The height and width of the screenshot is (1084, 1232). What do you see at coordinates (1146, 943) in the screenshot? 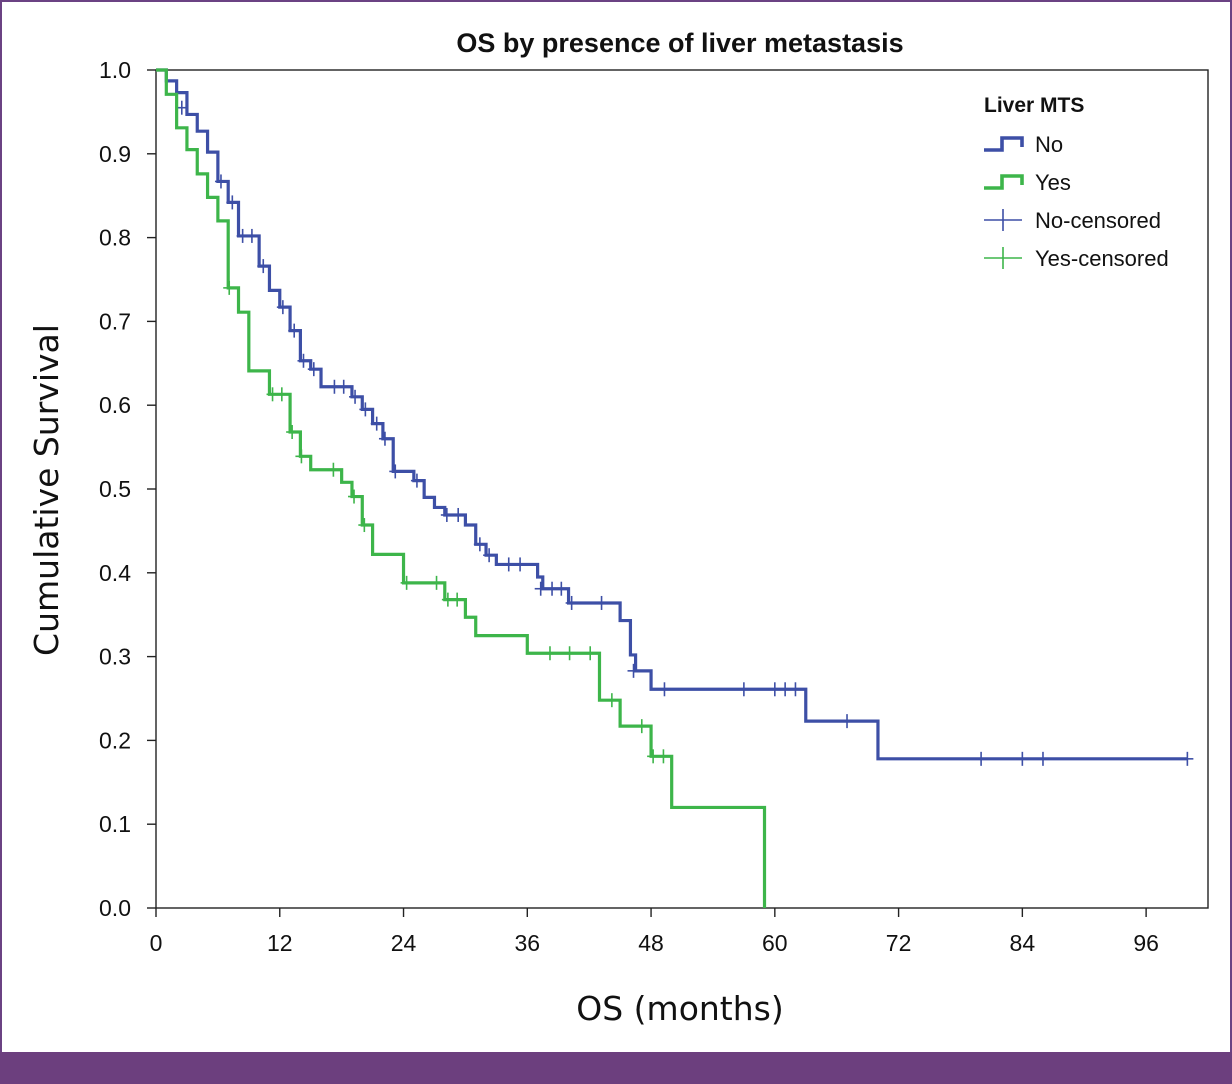
I see `x-tick-label: 96` at bounding box center [1146, 943].